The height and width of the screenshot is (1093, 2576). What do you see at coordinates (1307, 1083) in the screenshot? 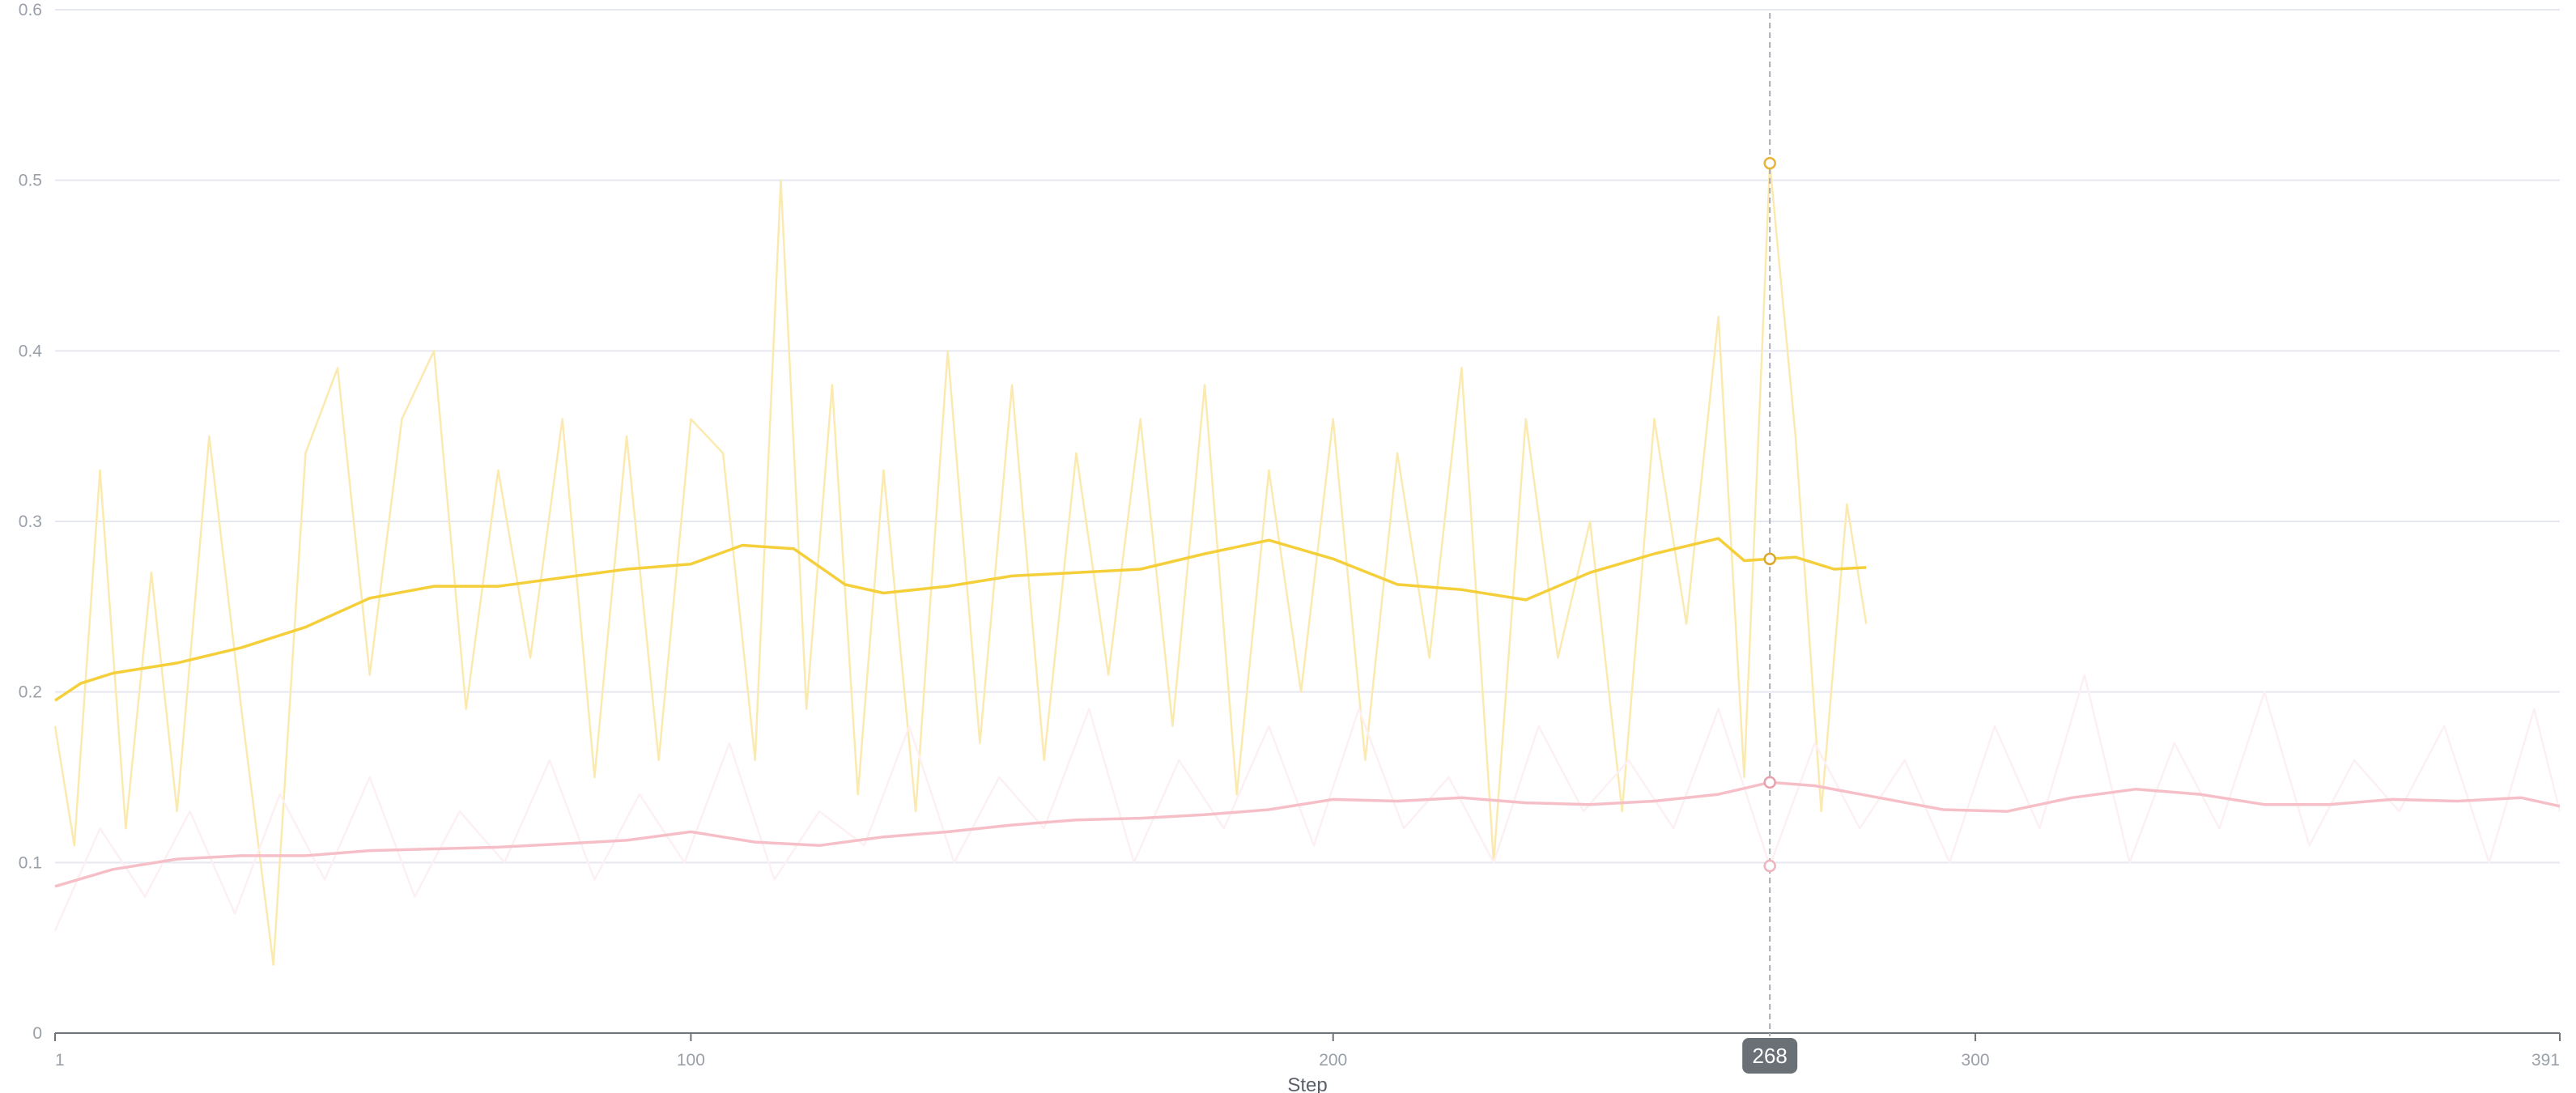
I see `x-axis-title: Step` at bounding box center [1307, 1083].